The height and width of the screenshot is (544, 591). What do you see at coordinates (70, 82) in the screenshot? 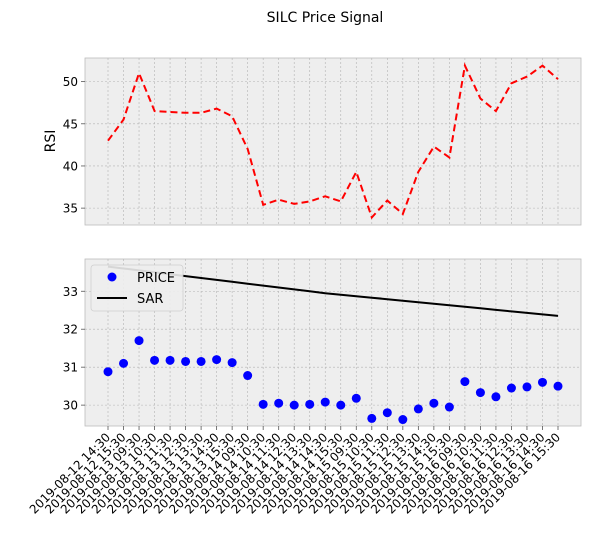
I see `top-ytick-label: 50` at bounding box center [70, 82].